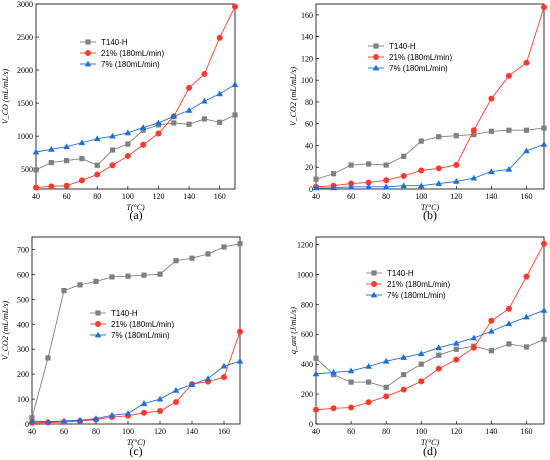 This screenshot has height=460, width=550. I want to click on y-tick-label: 200, so click(23, 374).